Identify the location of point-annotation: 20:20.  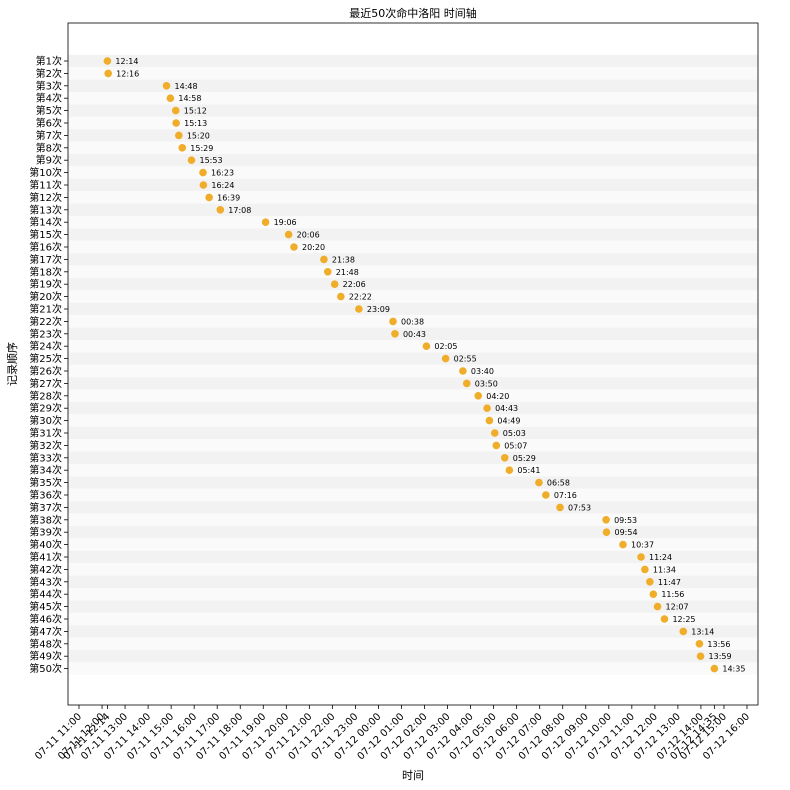
(313, 247).